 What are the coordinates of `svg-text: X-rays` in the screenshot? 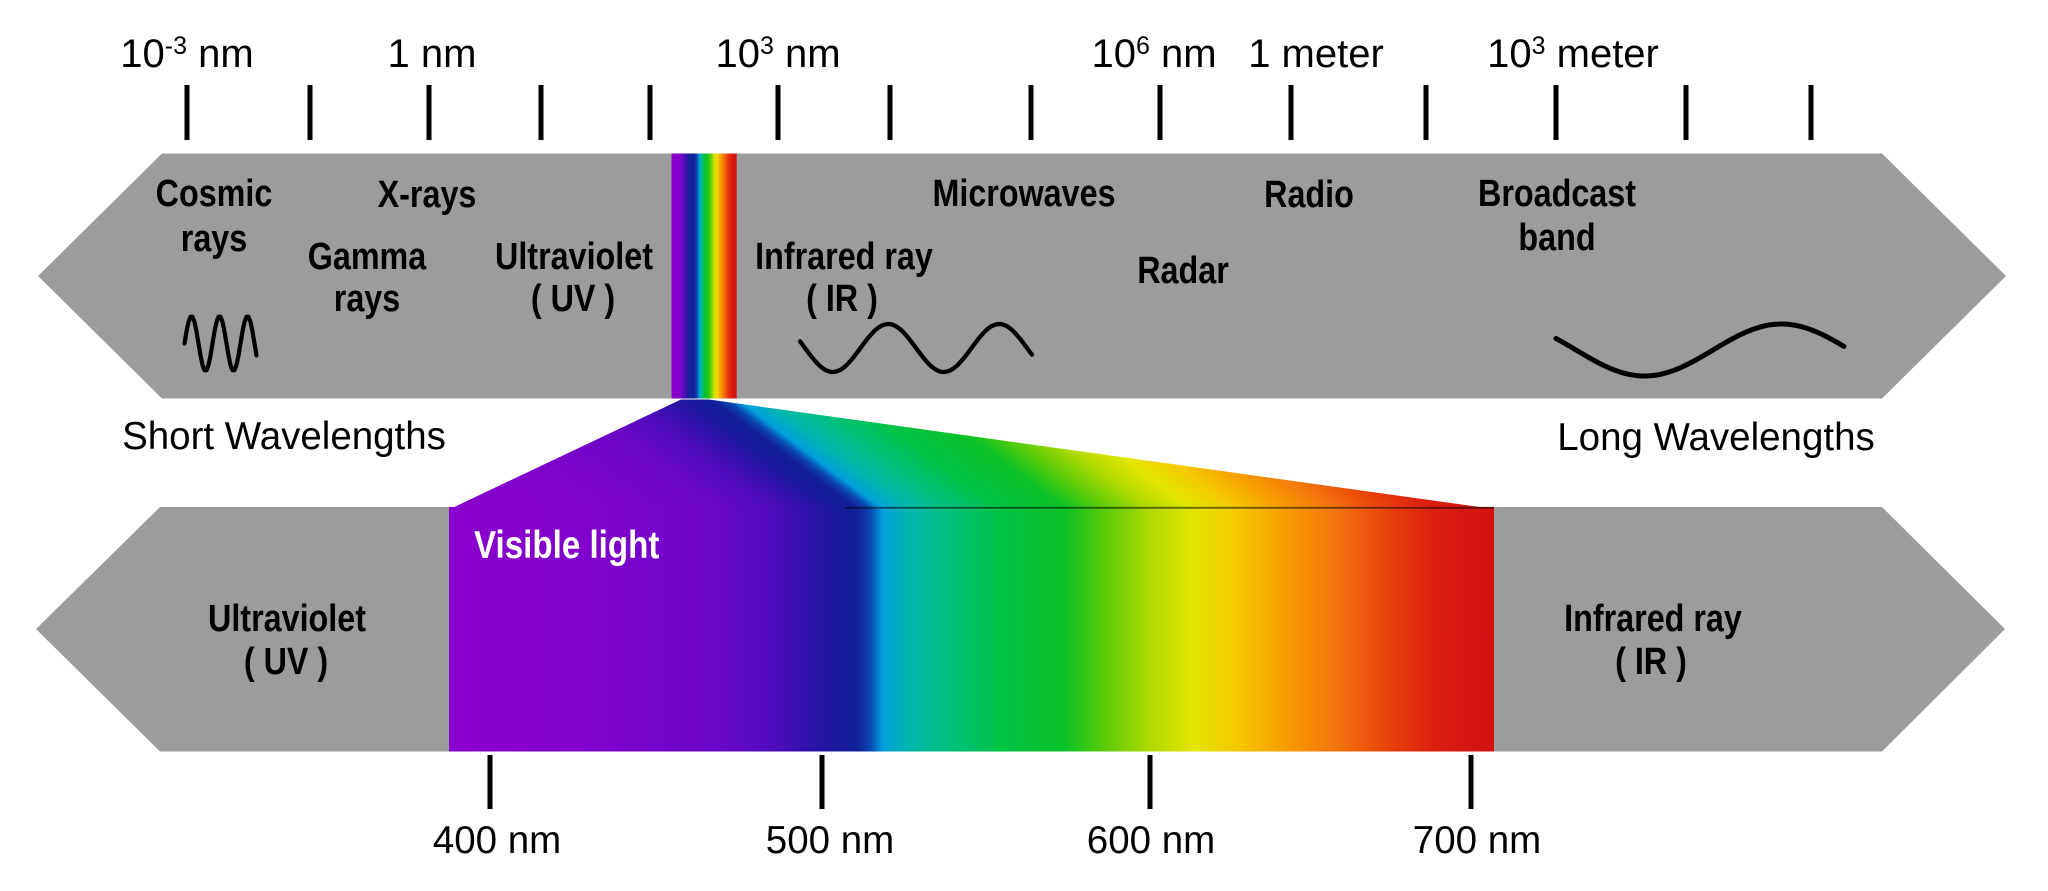 It's located at (427, 195).